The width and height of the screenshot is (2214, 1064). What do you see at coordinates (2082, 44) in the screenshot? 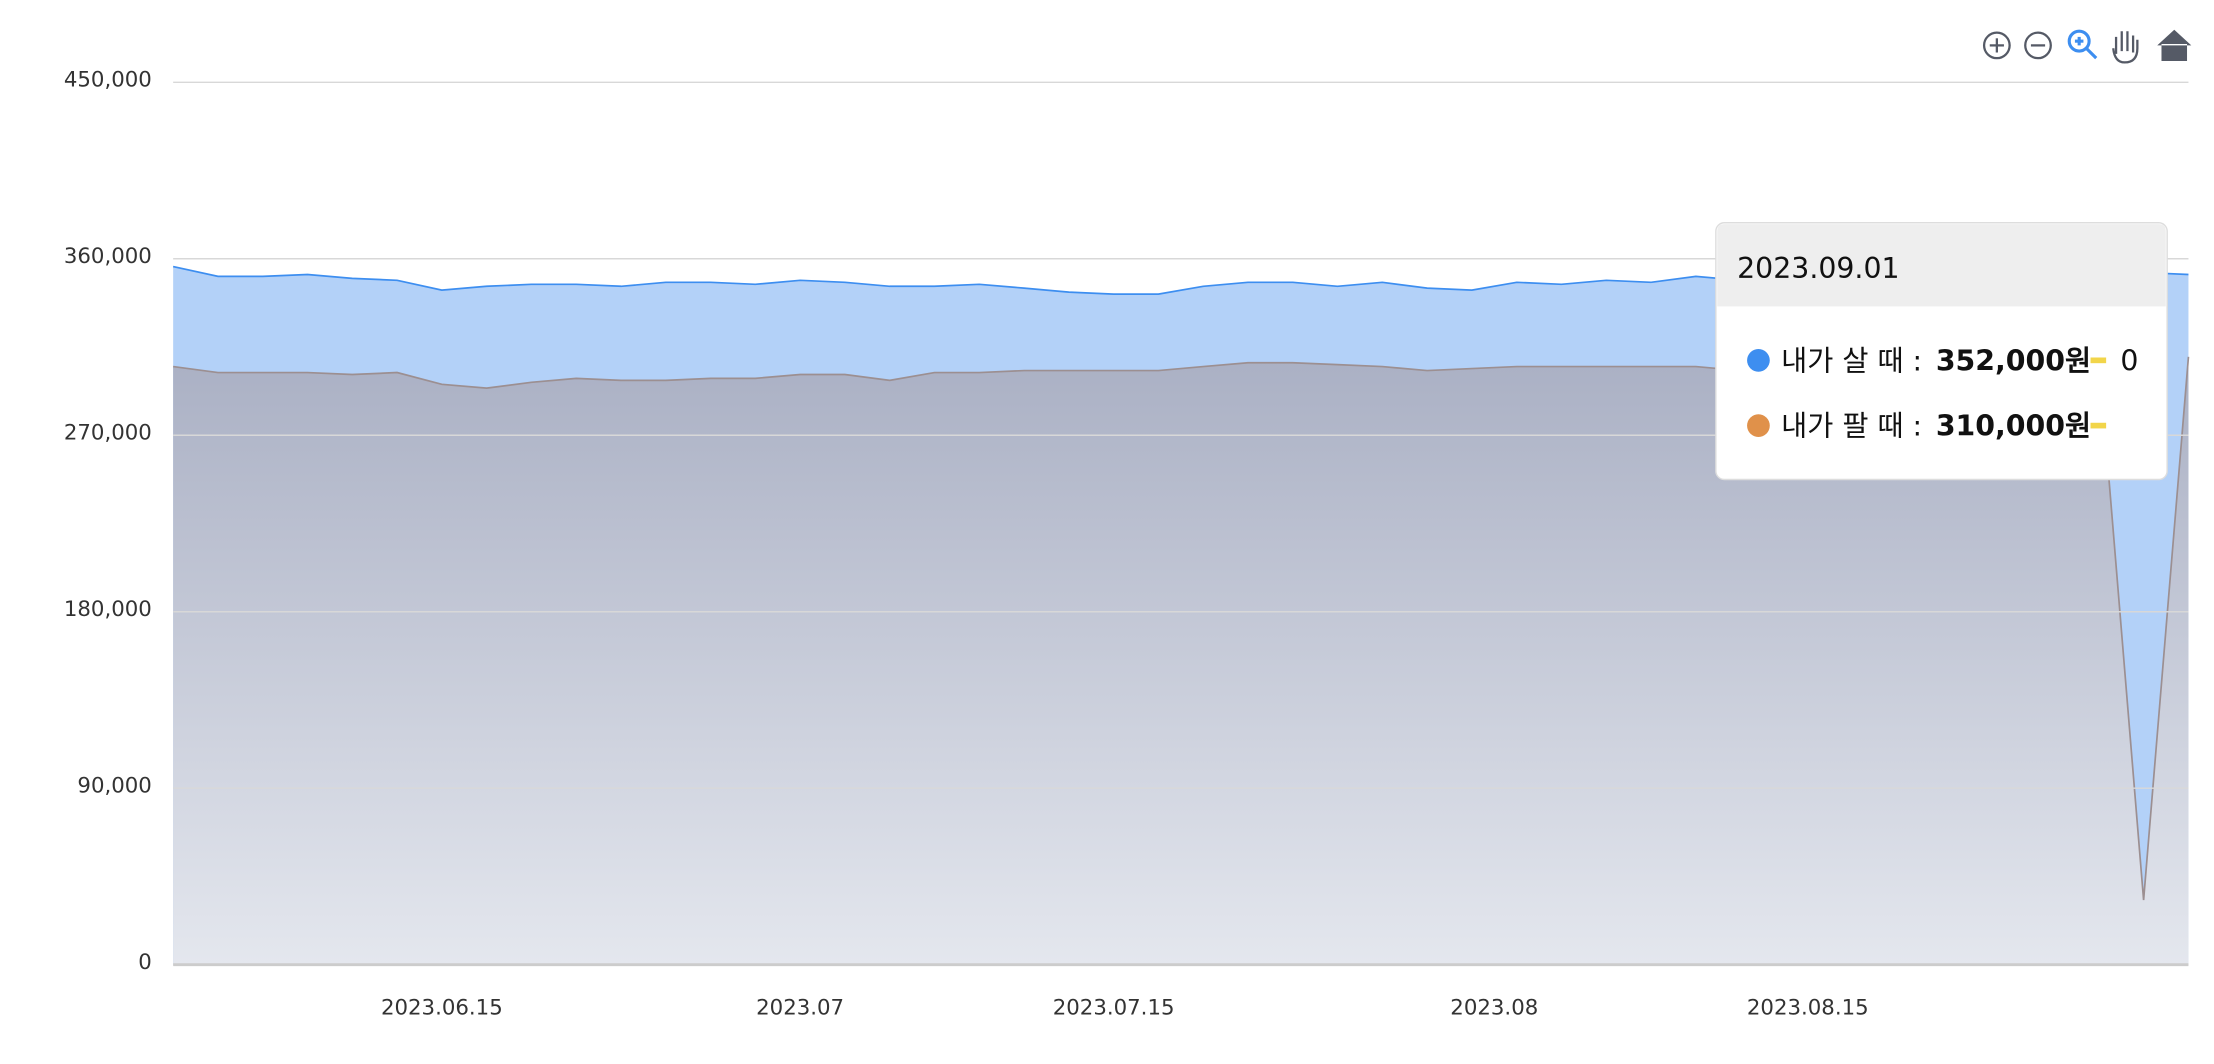
I see `selection-zoom-button` at bounding box center [2082, 44].